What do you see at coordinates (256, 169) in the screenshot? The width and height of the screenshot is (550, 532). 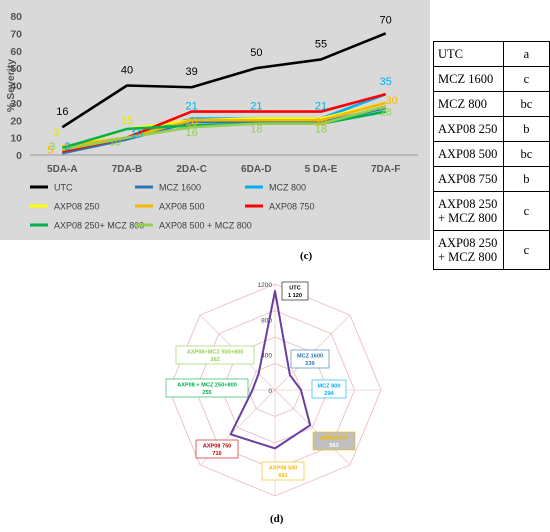 I see `x-tick-label: 6DA-D` at bounding box center [256, 169].